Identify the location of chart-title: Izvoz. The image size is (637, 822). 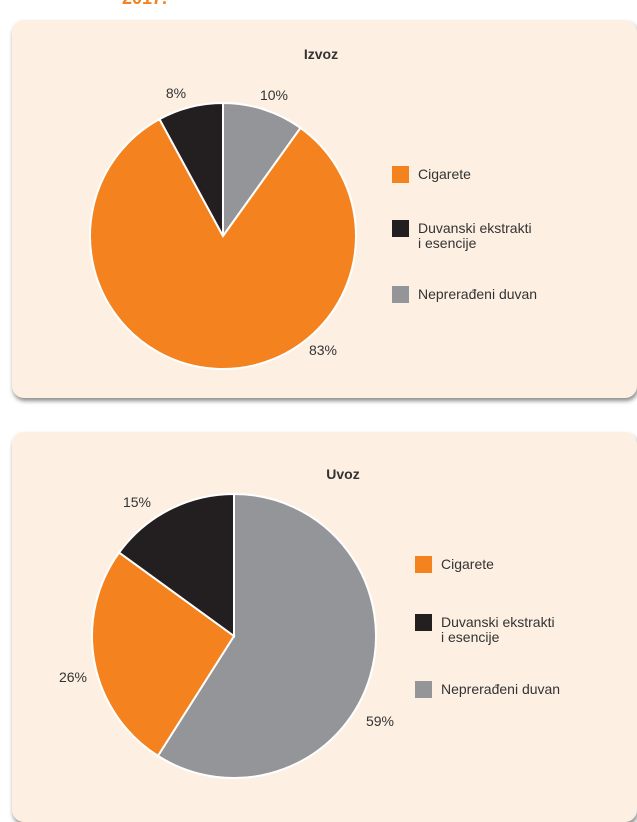
(321, 54).